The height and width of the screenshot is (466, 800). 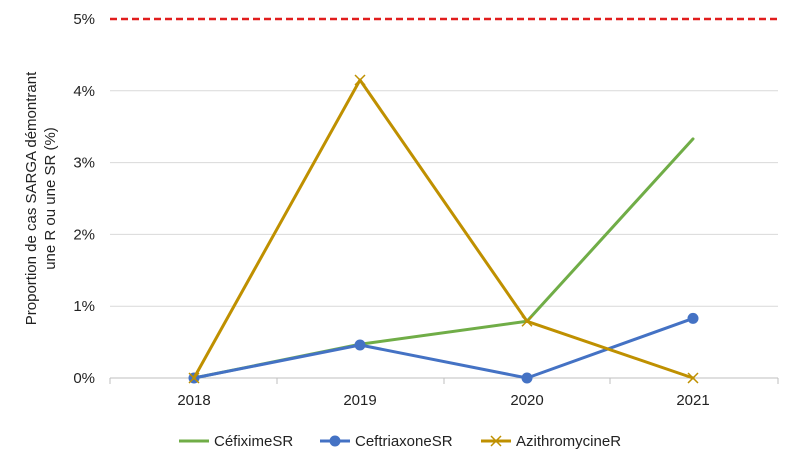 What do you see at coordinates (692, 400) in the screenshot?
I see `x-tick-label: 2021` at bounding box center [692, 400].